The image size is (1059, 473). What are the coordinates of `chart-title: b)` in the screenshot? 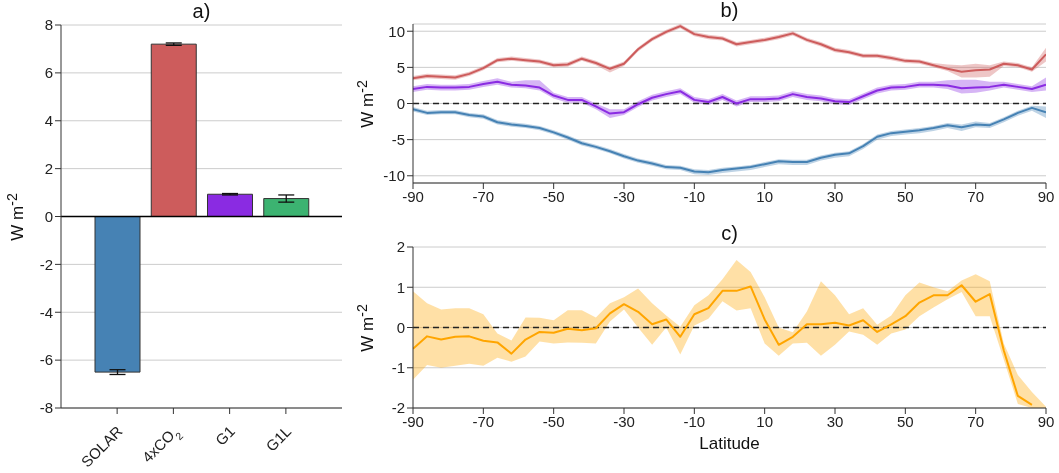 It's located at (729, 11).